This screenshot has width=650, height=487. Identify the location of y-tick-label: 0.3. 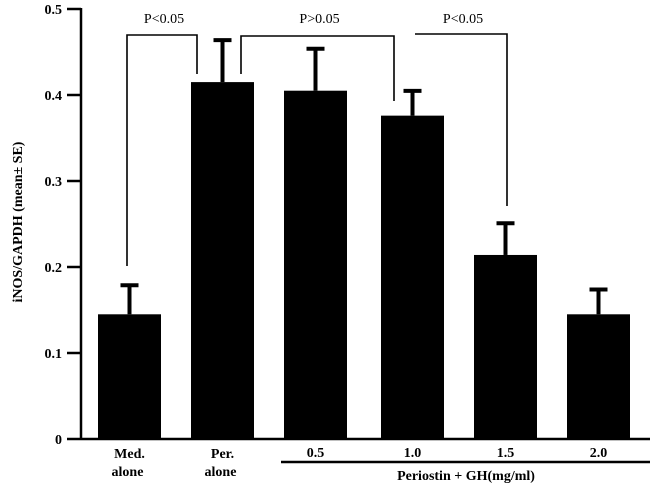
(54, 182).